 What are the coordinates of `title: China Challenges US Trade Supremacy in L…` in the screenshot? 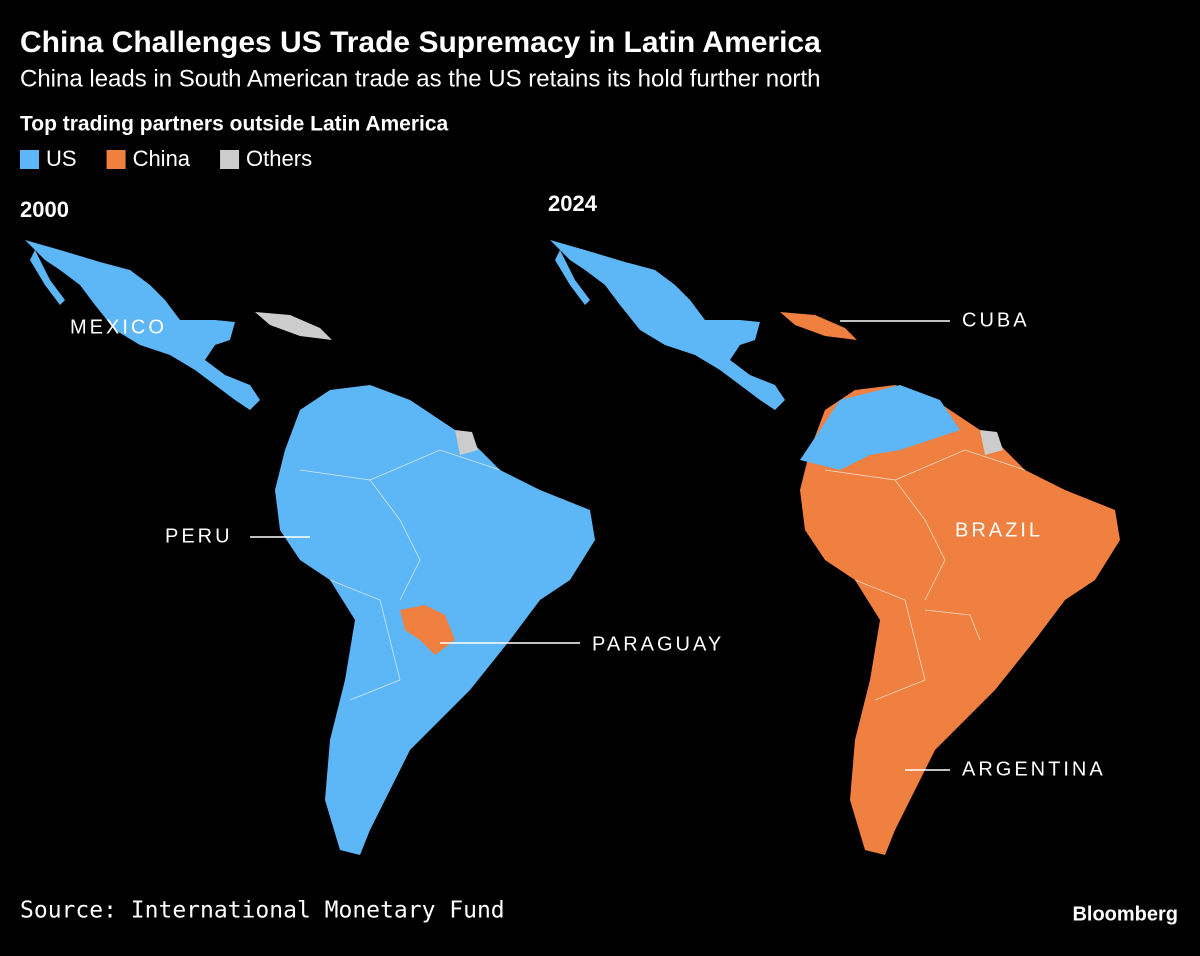 It's located at (420, 42).